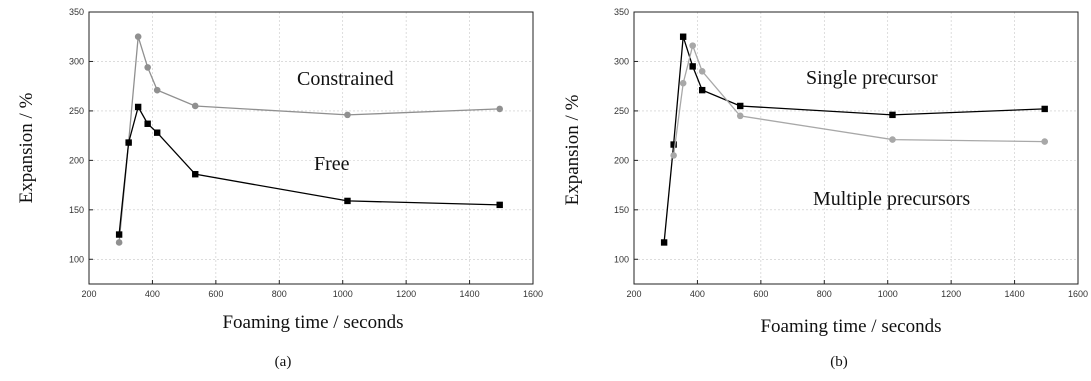 This screenshot has width=1091, height=381. Describe the element at coordinates (891, 199) in the screenshot. I see `annotation-multiple-precursors: Multiple precursors` at that location.